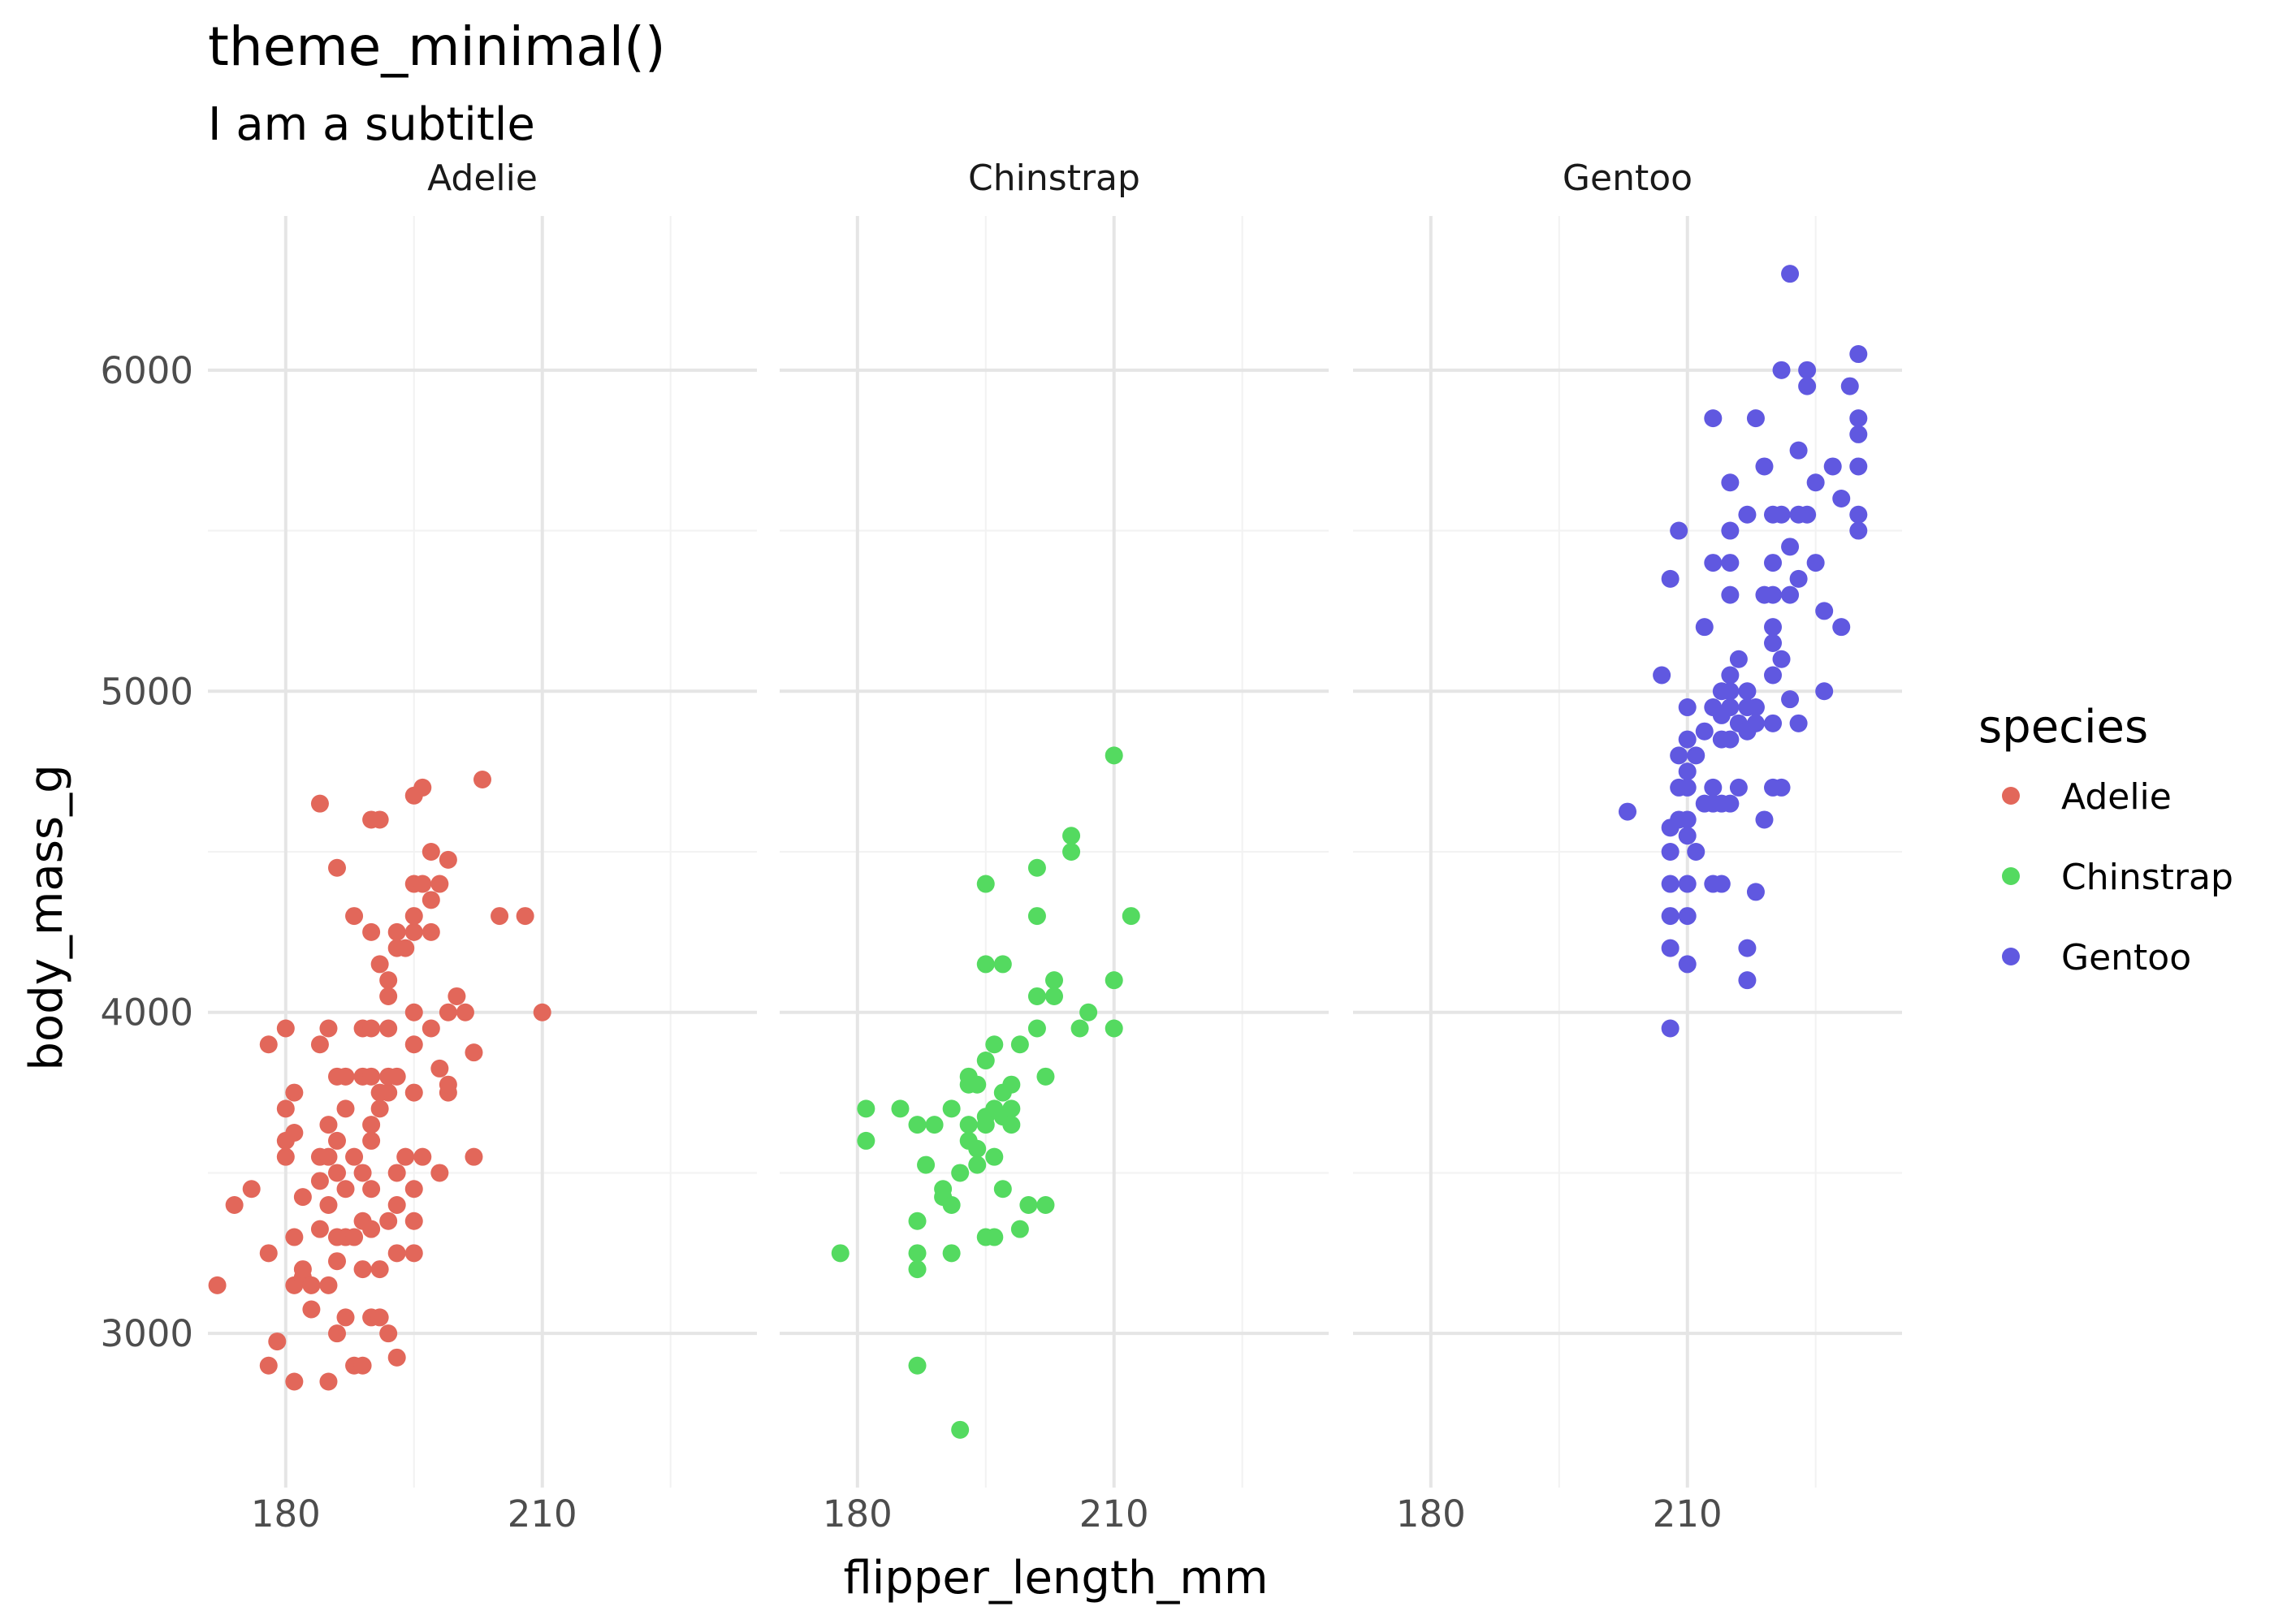  What do you see at coordinates (2126, 958) in the screenshot?
I see `legend-label: Gentoo` at bounding box center [2126, 958].